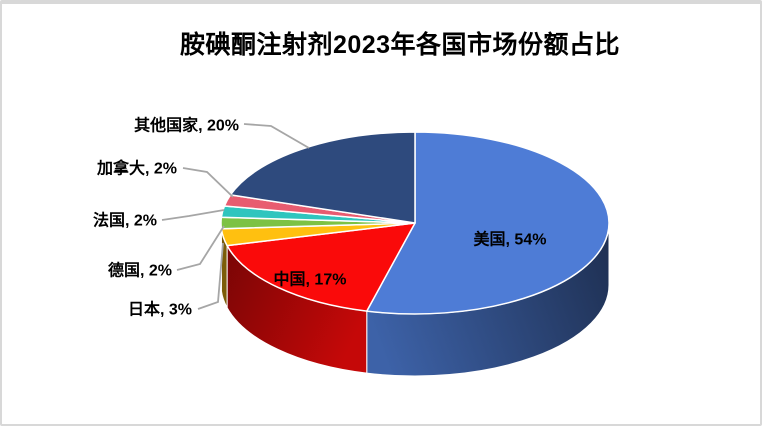 Image resolution: width=762 pixels, height=426 pixels. Describe the element at coordinates (160, 309) in the screenshot. I see `slice-label-japan: 日本, 3%` at that location.